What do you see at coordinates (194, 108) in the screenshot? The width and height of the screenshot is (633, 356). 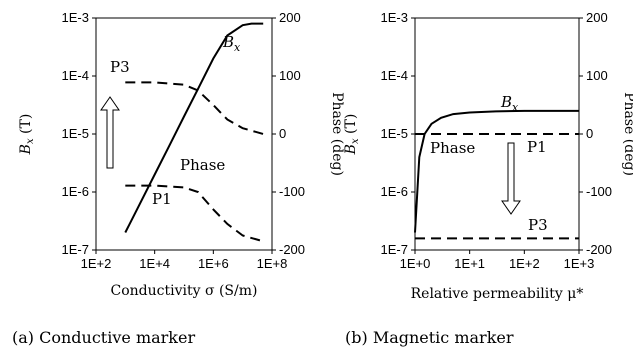 I see `series-line-p3` at bounding box center [194, 108].